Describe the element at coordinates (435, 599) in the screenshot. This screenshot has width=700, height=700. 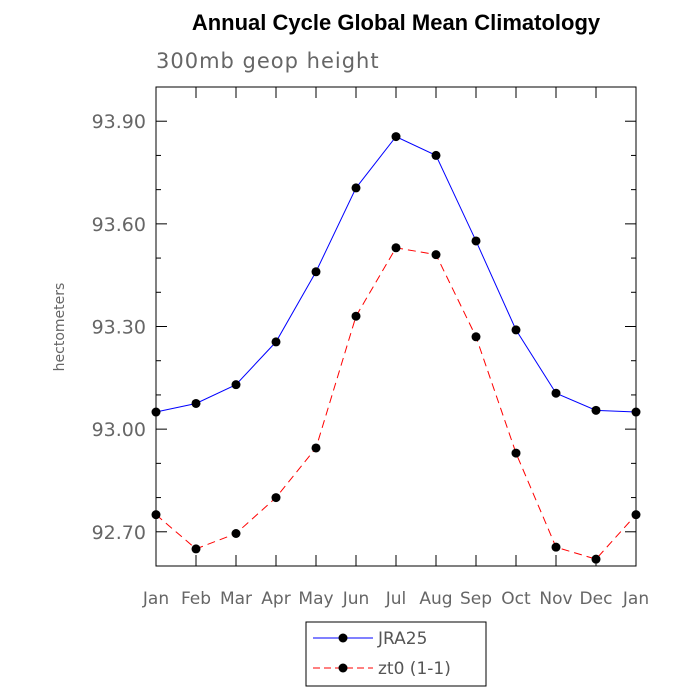
I see `x-tick-label: Aug` at that location.